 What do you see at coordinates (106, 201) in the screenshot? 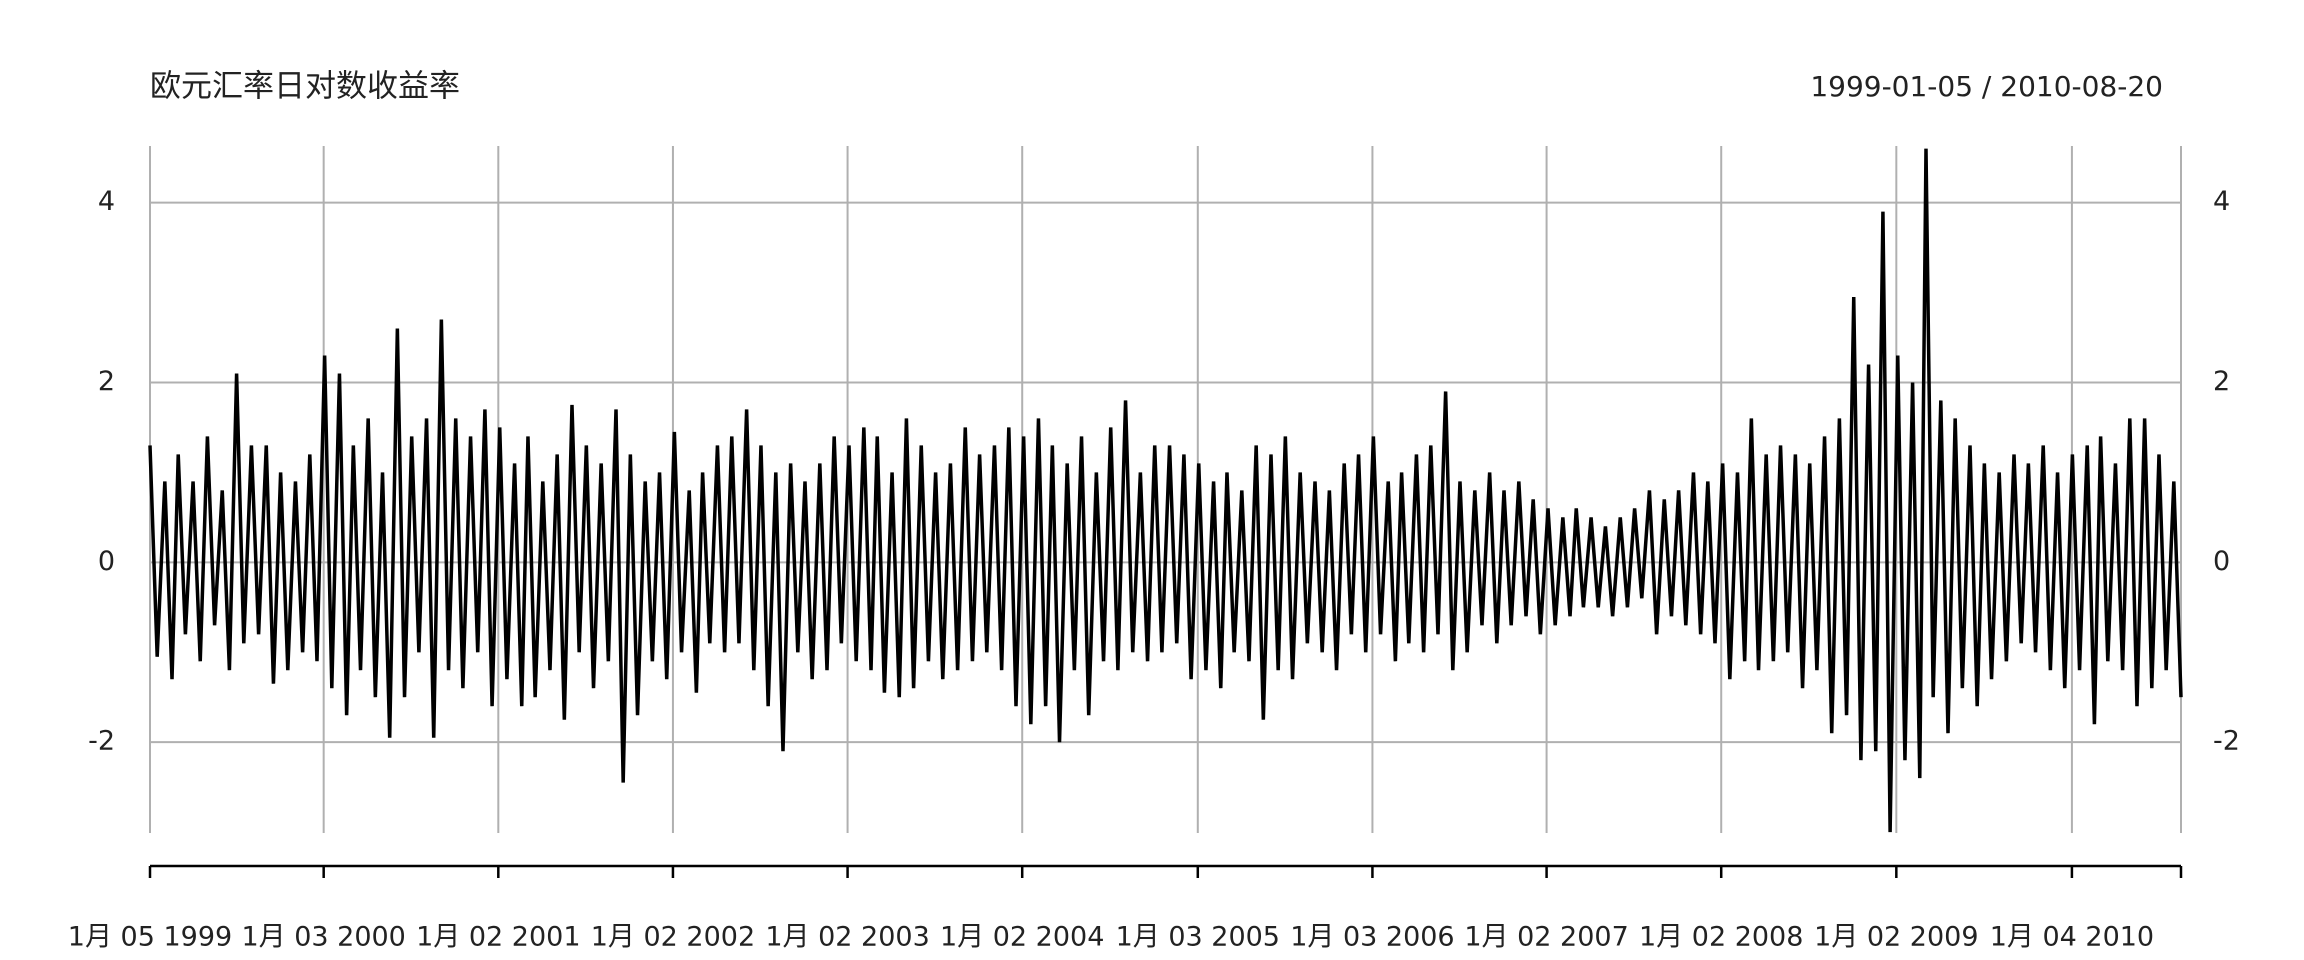
I see `y-tick-label: 4` at bounding box center [106, 201].